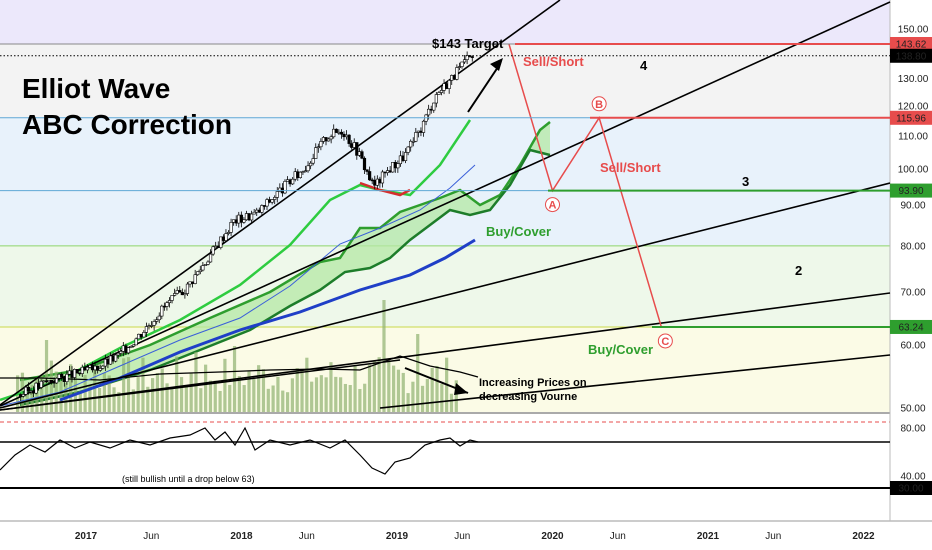  Describe the element at coordinates (599, 104) in the screenshot. I see `wave-point-marker` at that location.